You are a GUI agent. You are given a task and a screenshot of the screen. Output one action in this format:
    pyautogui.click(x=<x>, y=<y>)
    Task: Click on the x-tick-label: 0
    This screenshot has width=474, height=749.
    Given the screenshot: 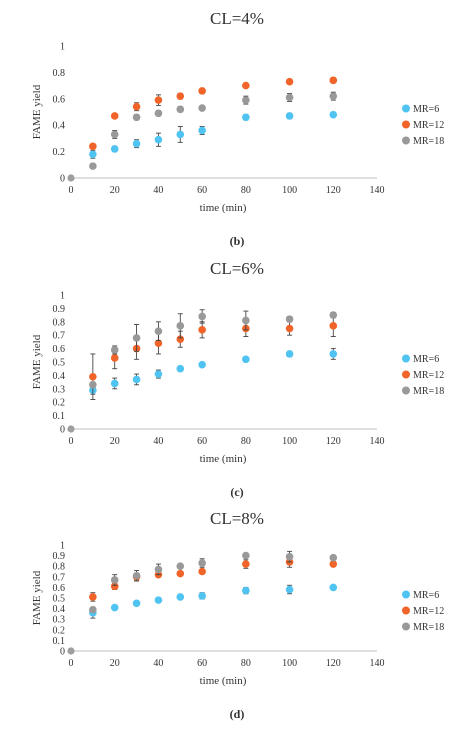 What is the action you would take?
    pyautogui.click(x=71, y=663)
    